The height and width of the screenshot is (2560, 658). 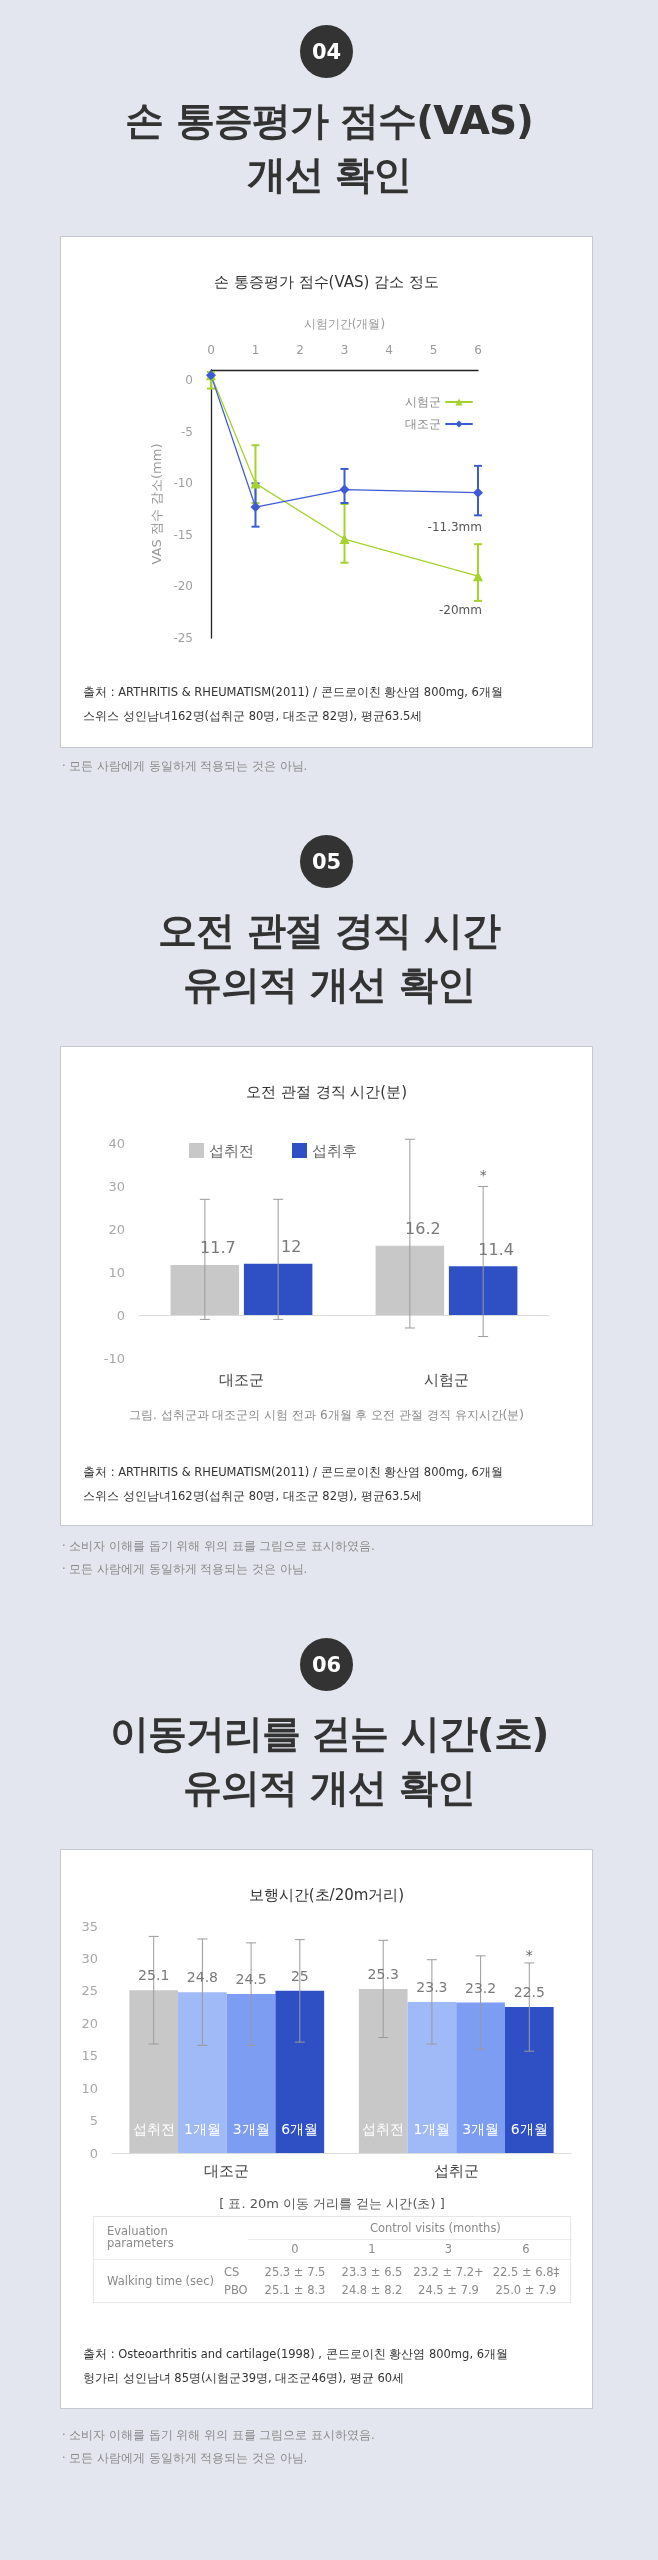 What do you see at coordinates (295, 2272) in the screenshot?
I see `text: 25.3 ± 7.5` at bounding box center [295, 2272].